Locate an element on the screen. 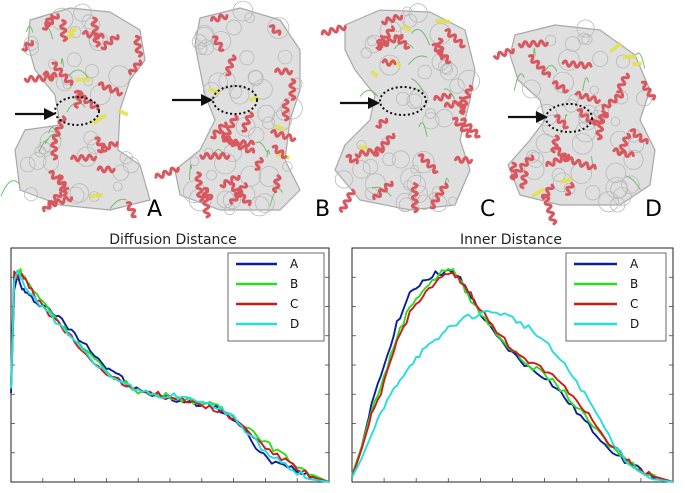  pocket-ellipse-c is located at coordinates (403, 101).